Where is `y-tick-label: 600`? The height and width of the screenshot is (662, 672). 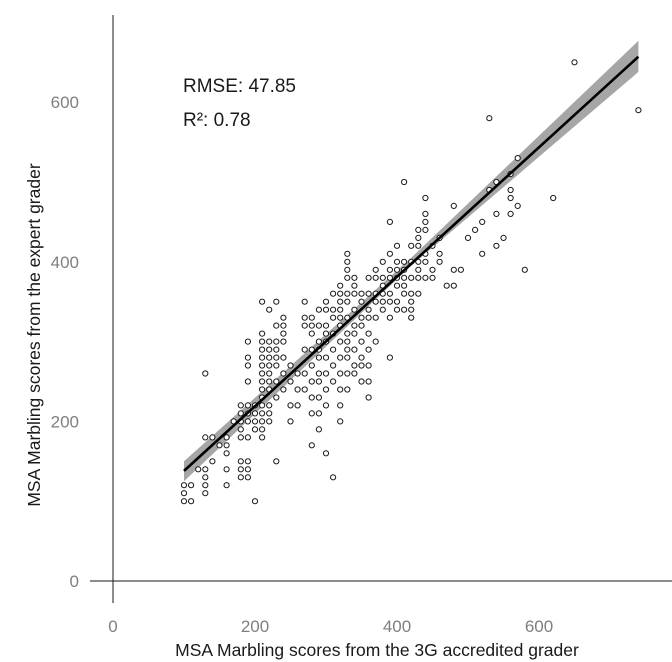
y-tick-label: 600 is located at coordinates (65, 102).